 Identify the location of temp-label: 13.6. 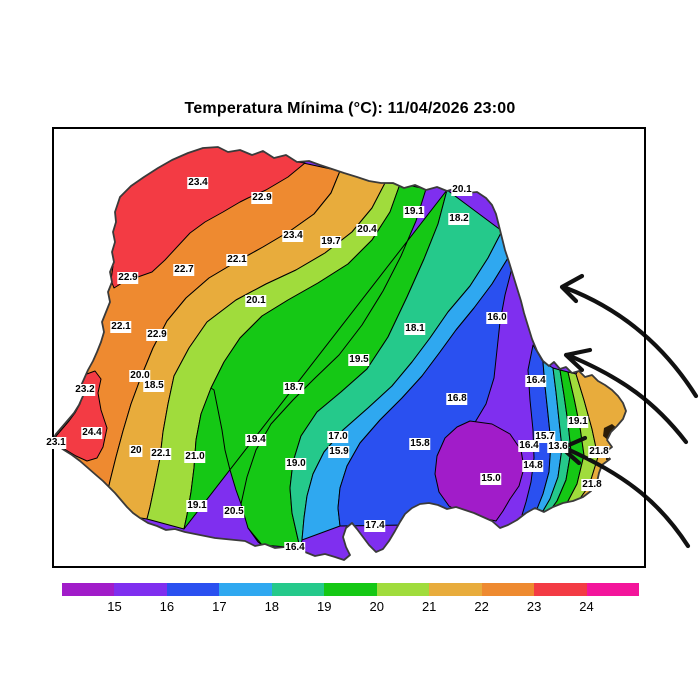
(558, 447).